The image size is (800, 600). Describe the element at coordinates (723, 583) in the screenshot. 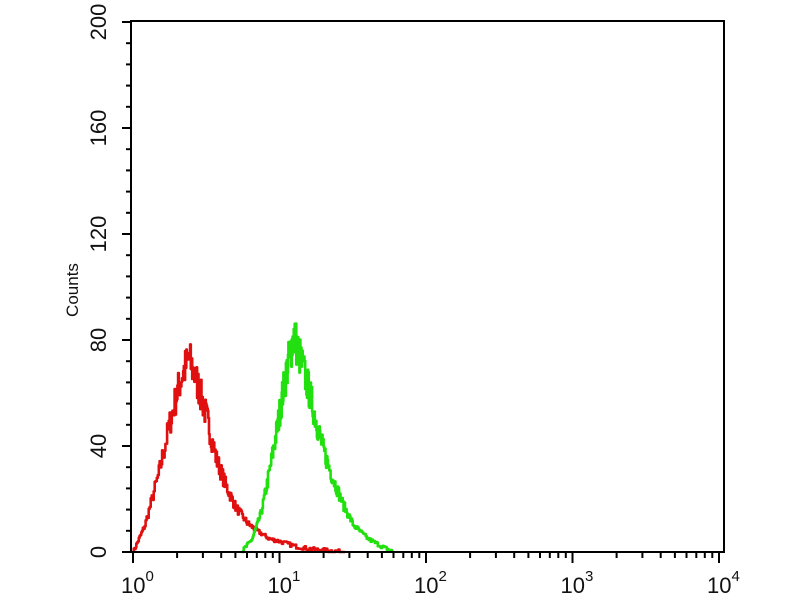

I see `x-tick-label: 10⁴` at that location.